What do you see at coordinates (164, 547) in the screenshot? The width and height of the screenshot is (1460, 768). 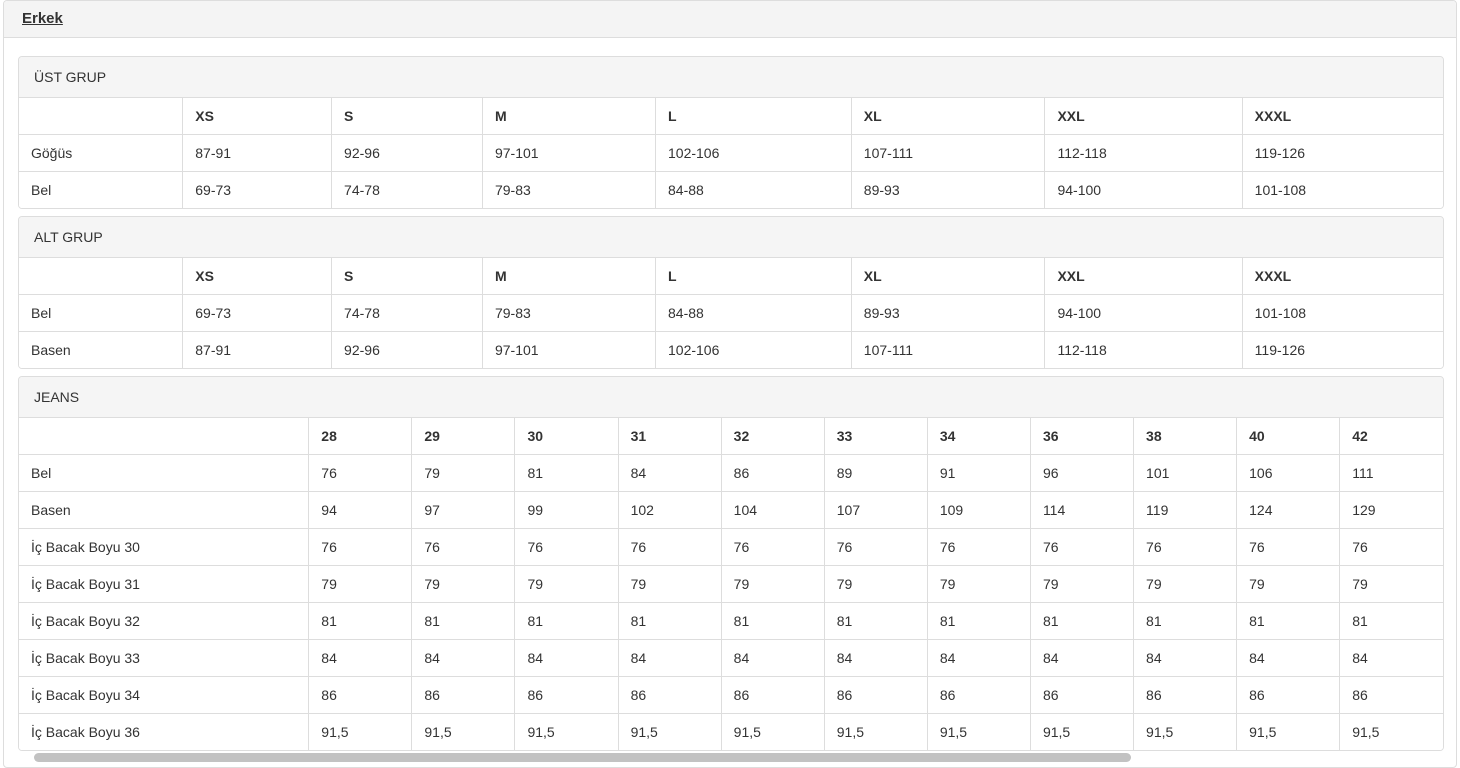 I see `row-label: İç Bacak Boyu 30` at bounding box center [164, 547].